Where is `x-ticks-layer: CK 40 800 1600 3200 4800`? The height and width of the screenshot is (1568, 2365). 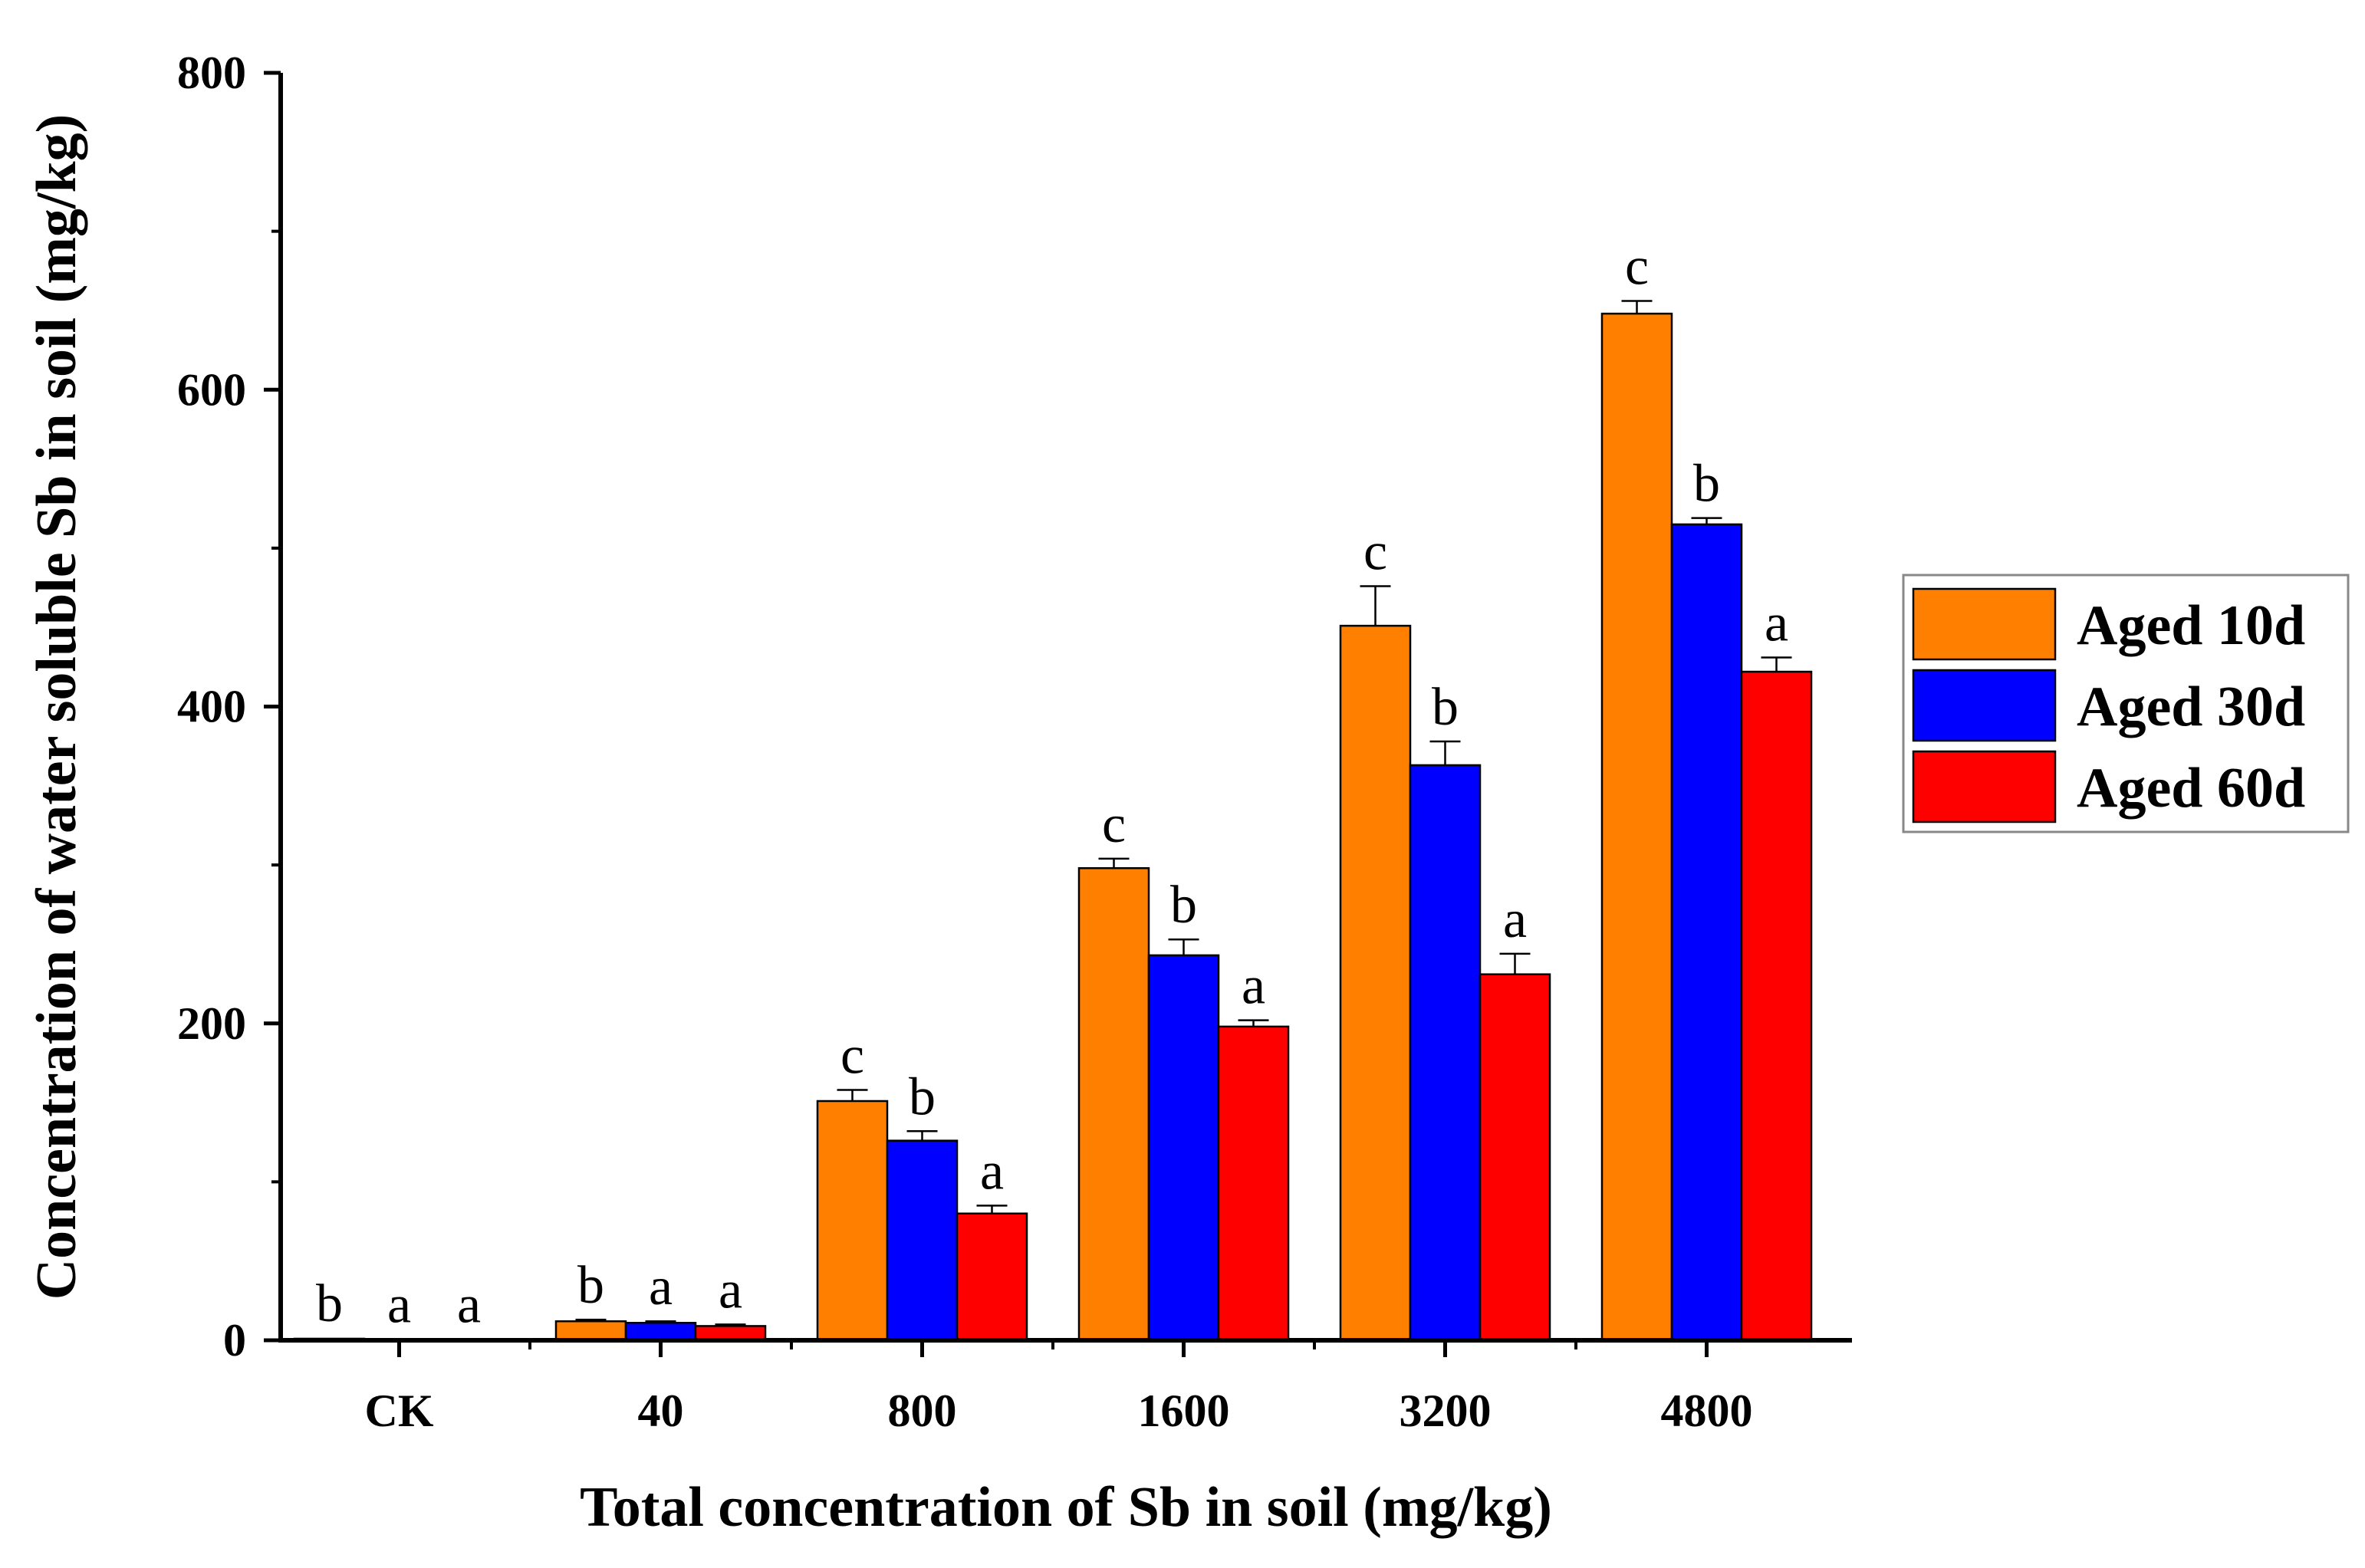
x-ticks-layer: CK 40 800 1600 3200 4800 is located at coordinates (1059, 1388).